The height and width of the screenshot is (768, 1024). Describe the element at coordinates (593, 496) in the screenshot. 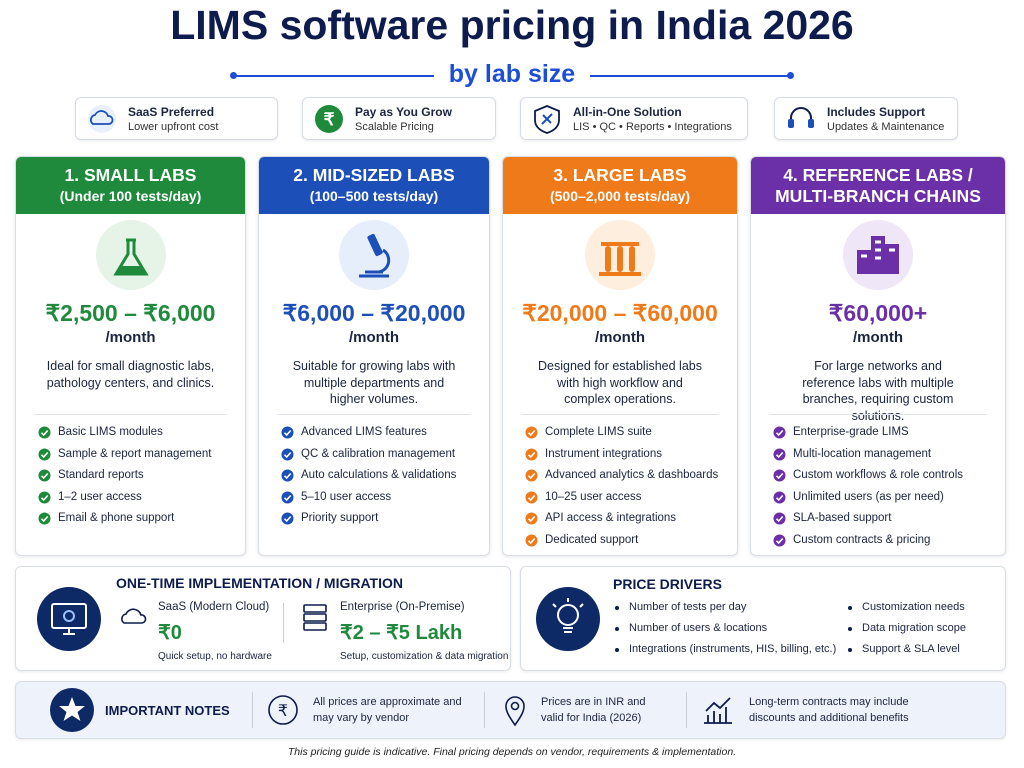

I see `feature-text: 10–25 user access` at that location.